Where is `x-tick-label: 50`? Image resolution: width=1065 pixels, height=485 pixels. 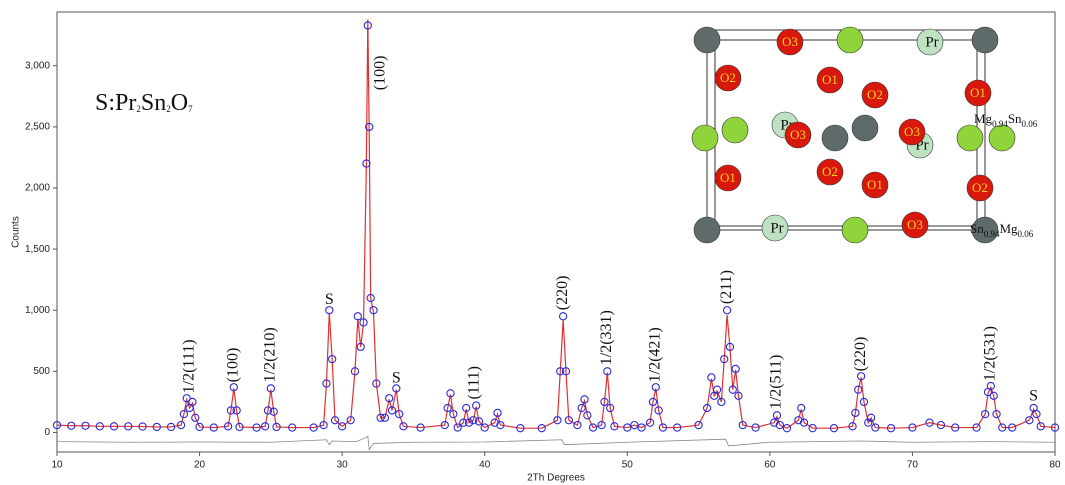 x-tick-label: 50 is located at coordinates (628, 465).